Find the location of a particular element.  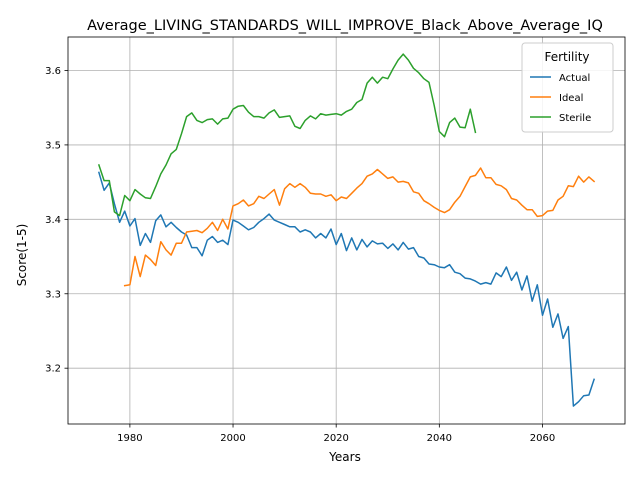

y-tick-label: 3.2 is located at coordinates (53, 369).